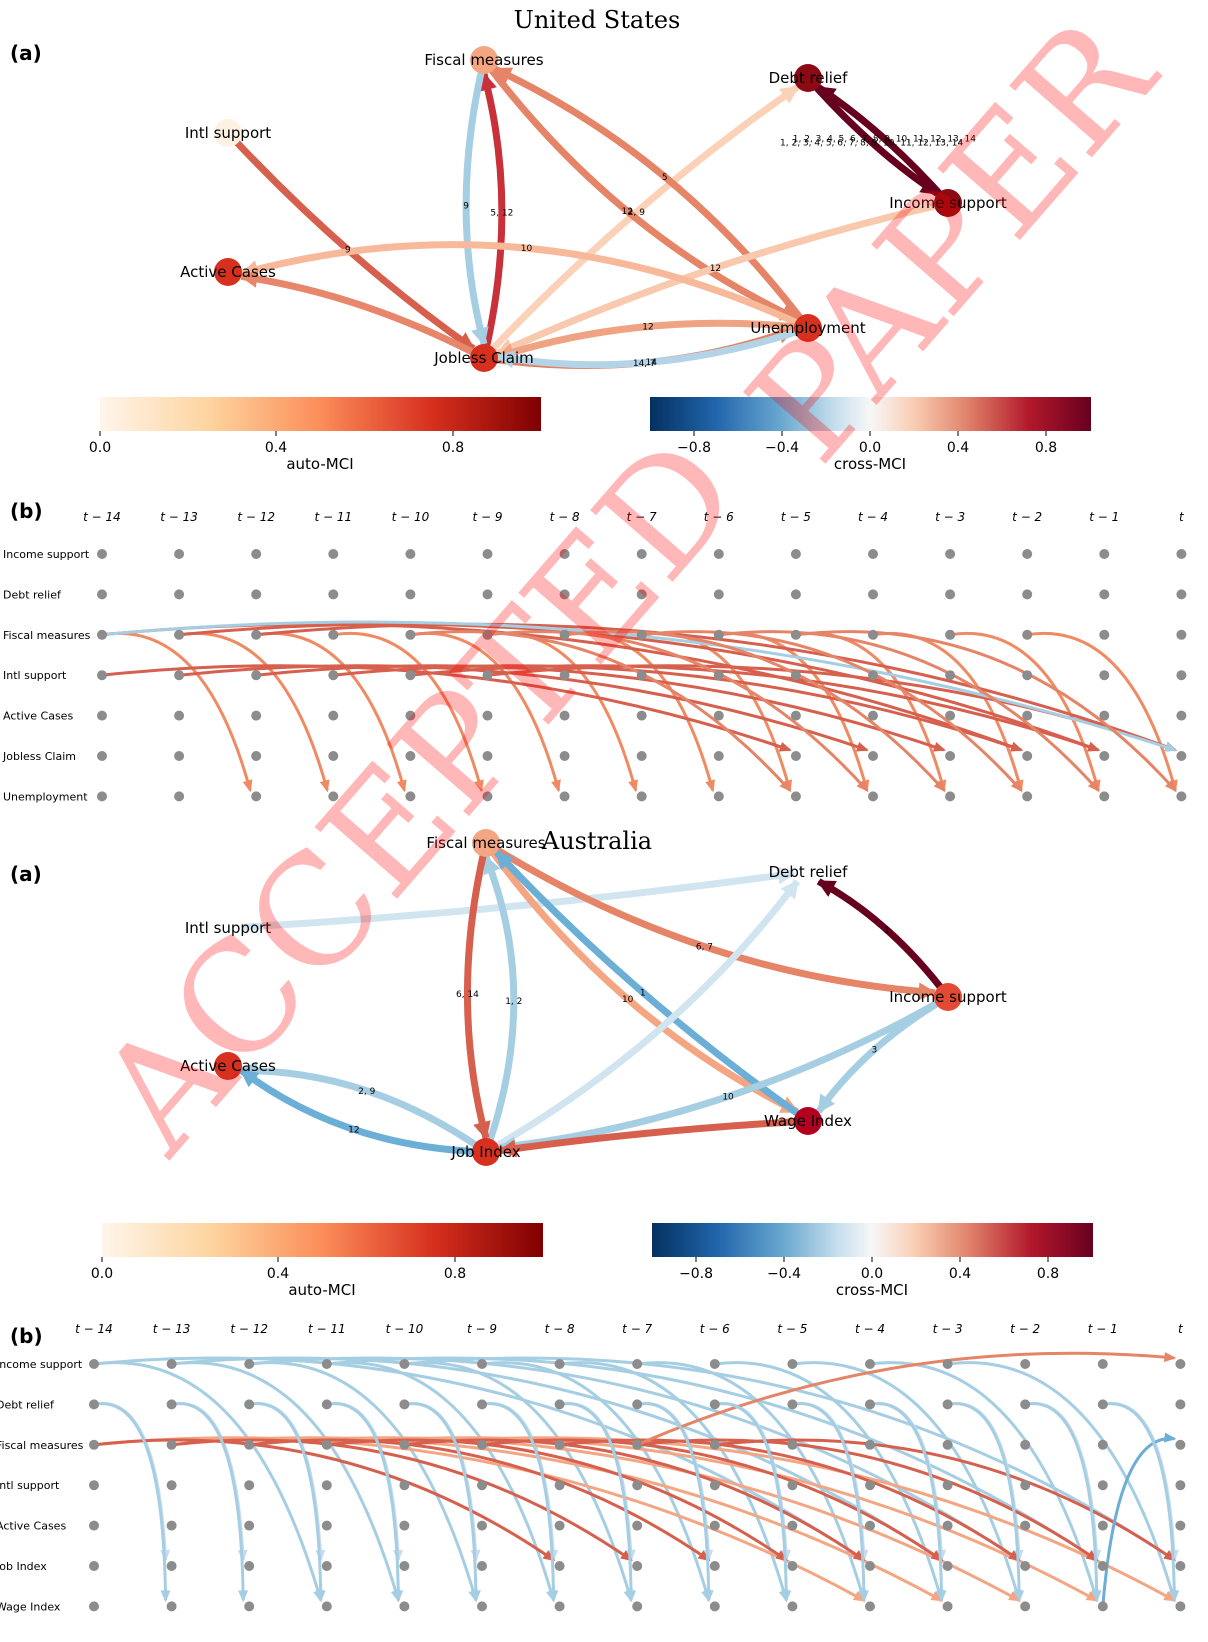 The height and width of the screenshot is (1642, 1208). I want to click on us-row-label: Unemployment, so click(45, 796).